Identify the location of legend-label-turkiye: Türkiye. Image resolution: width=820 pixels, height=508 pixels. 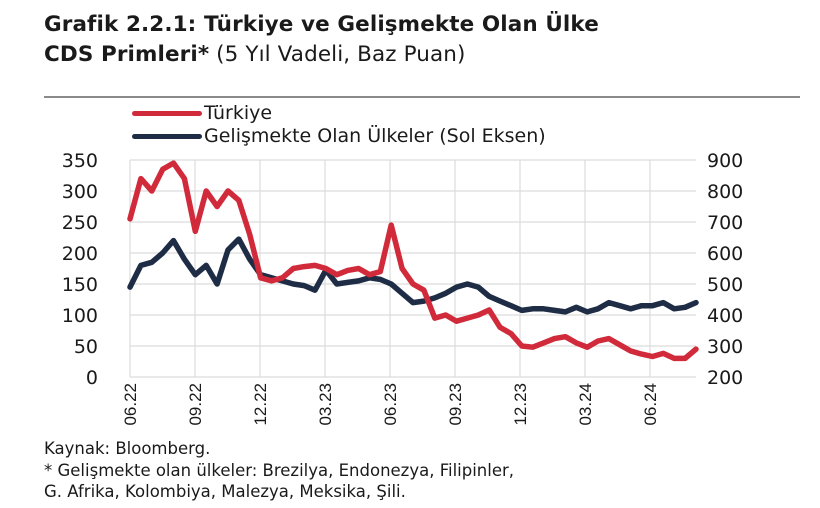
(238, 113).